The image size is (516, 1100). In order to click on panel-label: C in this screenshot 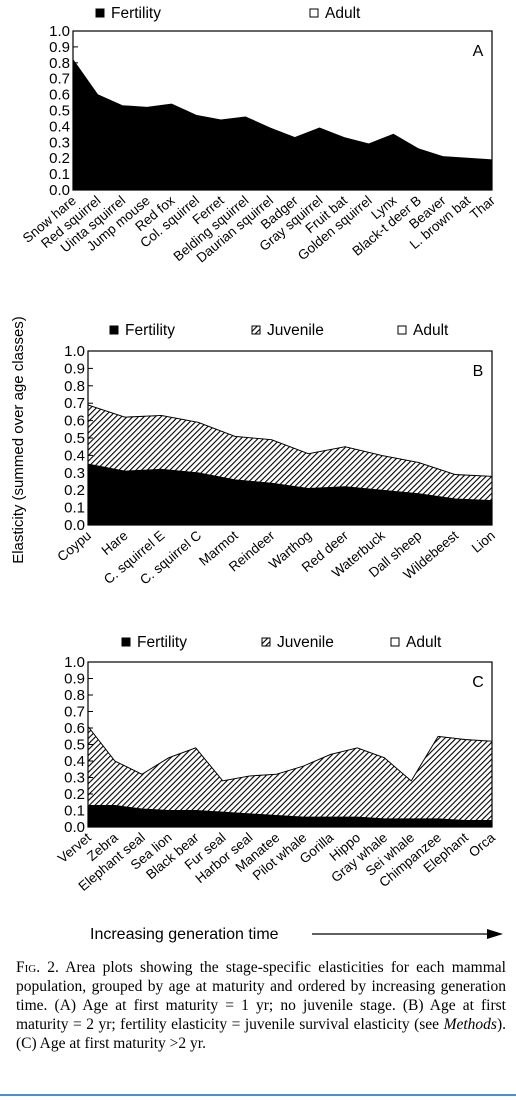, I will do `click(478, 682)`.